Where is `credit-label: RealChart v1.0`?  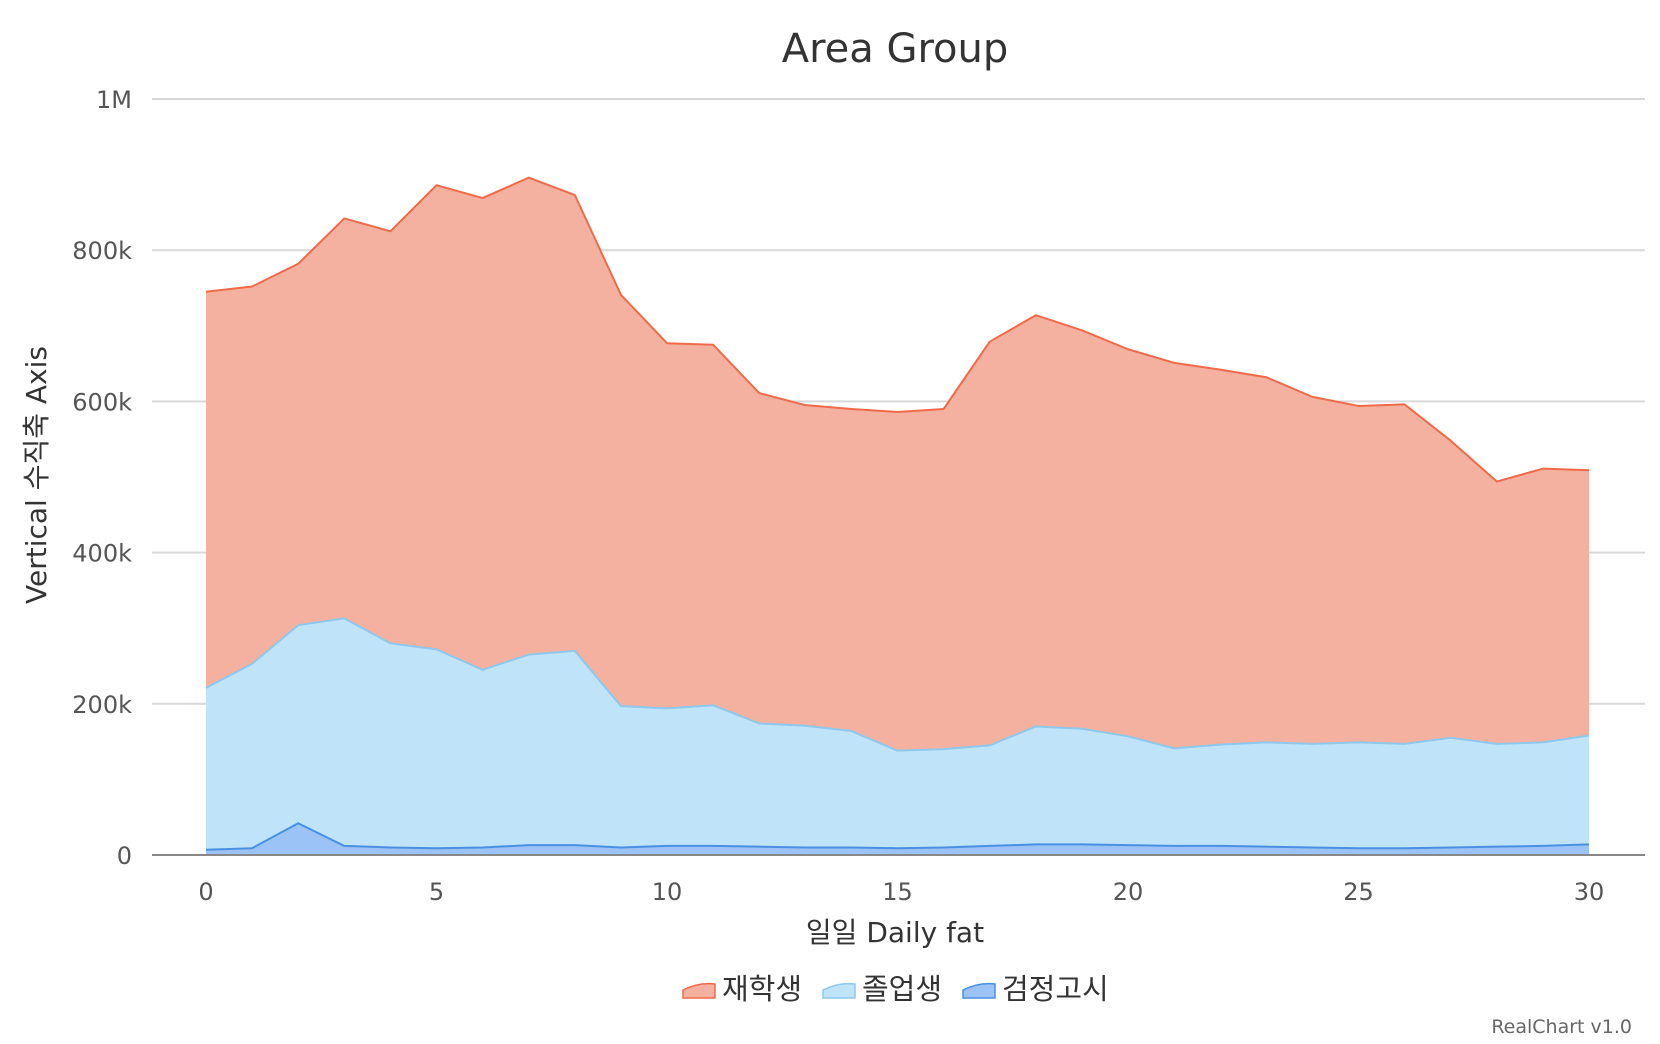 credit-label: RealChart v1.0 is located at coordinates (1561, 1027).